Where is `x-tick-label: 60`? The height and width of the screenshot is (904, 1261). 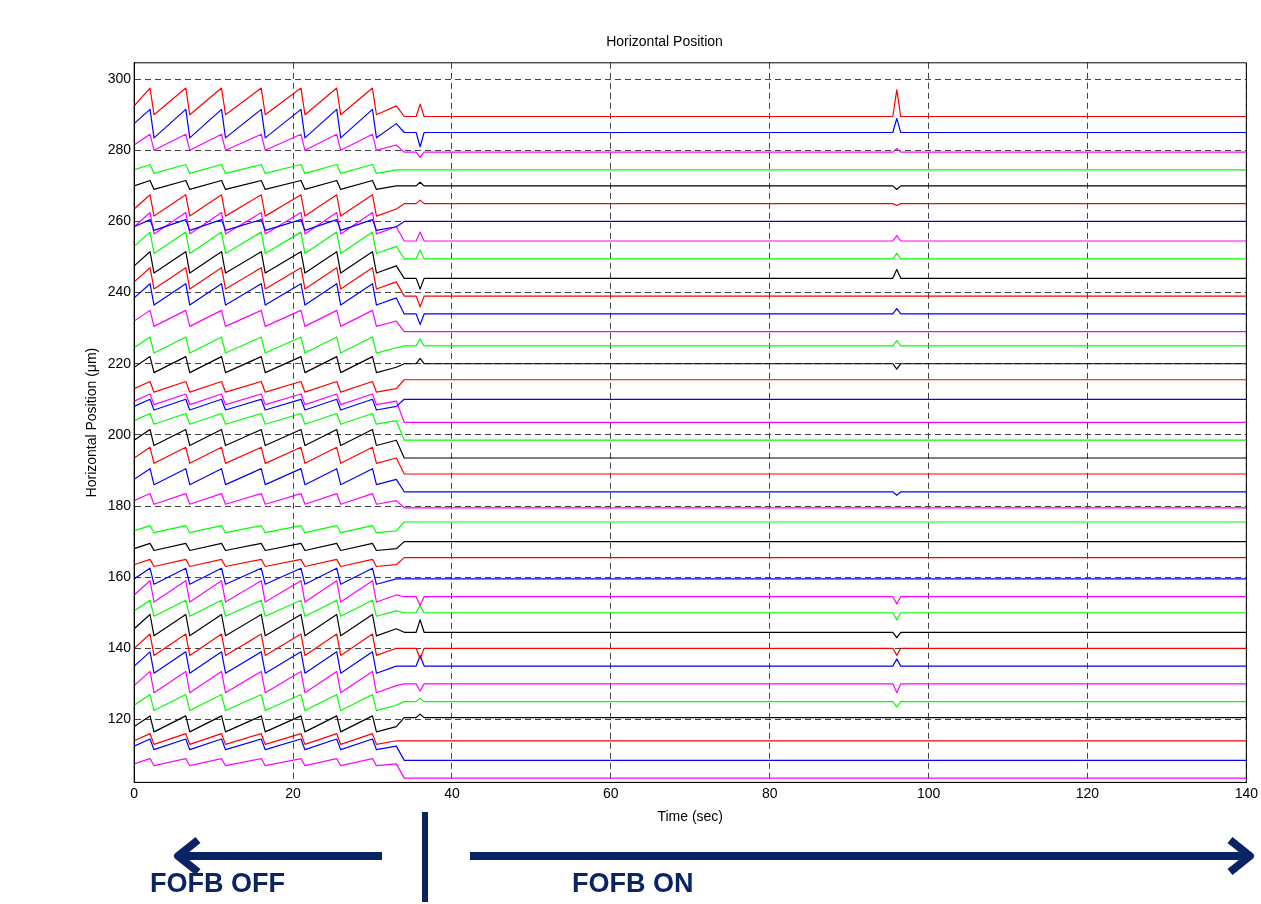 x-tick-label: 60 is located at coordinates (611, 792).